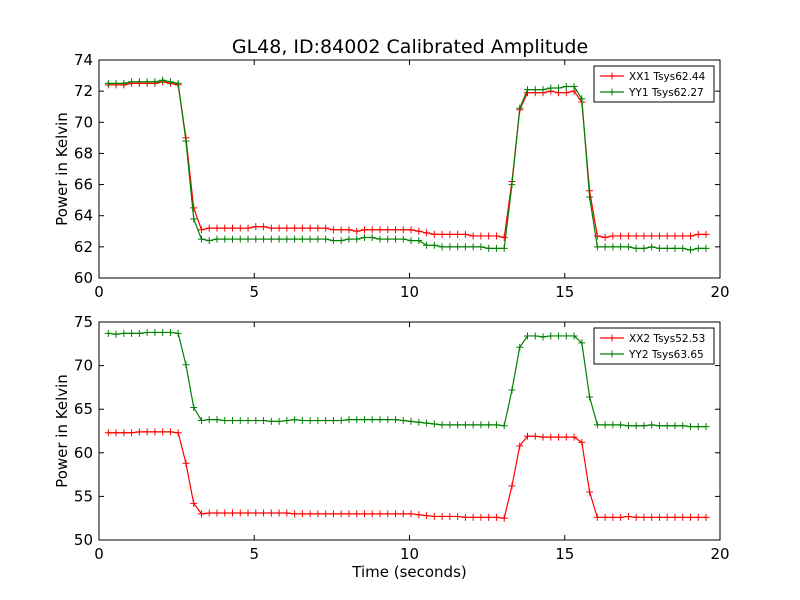  Describe the element at coordinates (83, 366) in the screenshot. I see `y-tick-label: 70` at that location.